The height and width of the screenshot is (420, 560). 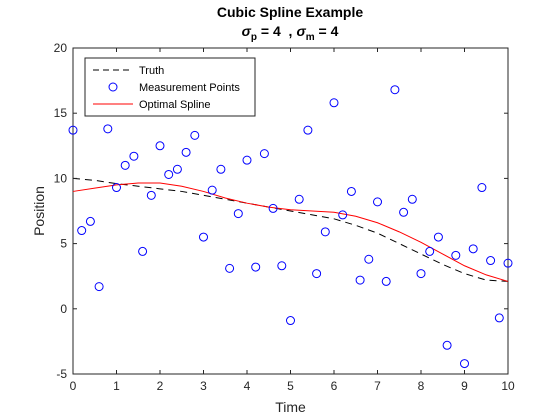 I want to click on subtitle-sigma-p-symbol: σ, so click(x=247, y=31).